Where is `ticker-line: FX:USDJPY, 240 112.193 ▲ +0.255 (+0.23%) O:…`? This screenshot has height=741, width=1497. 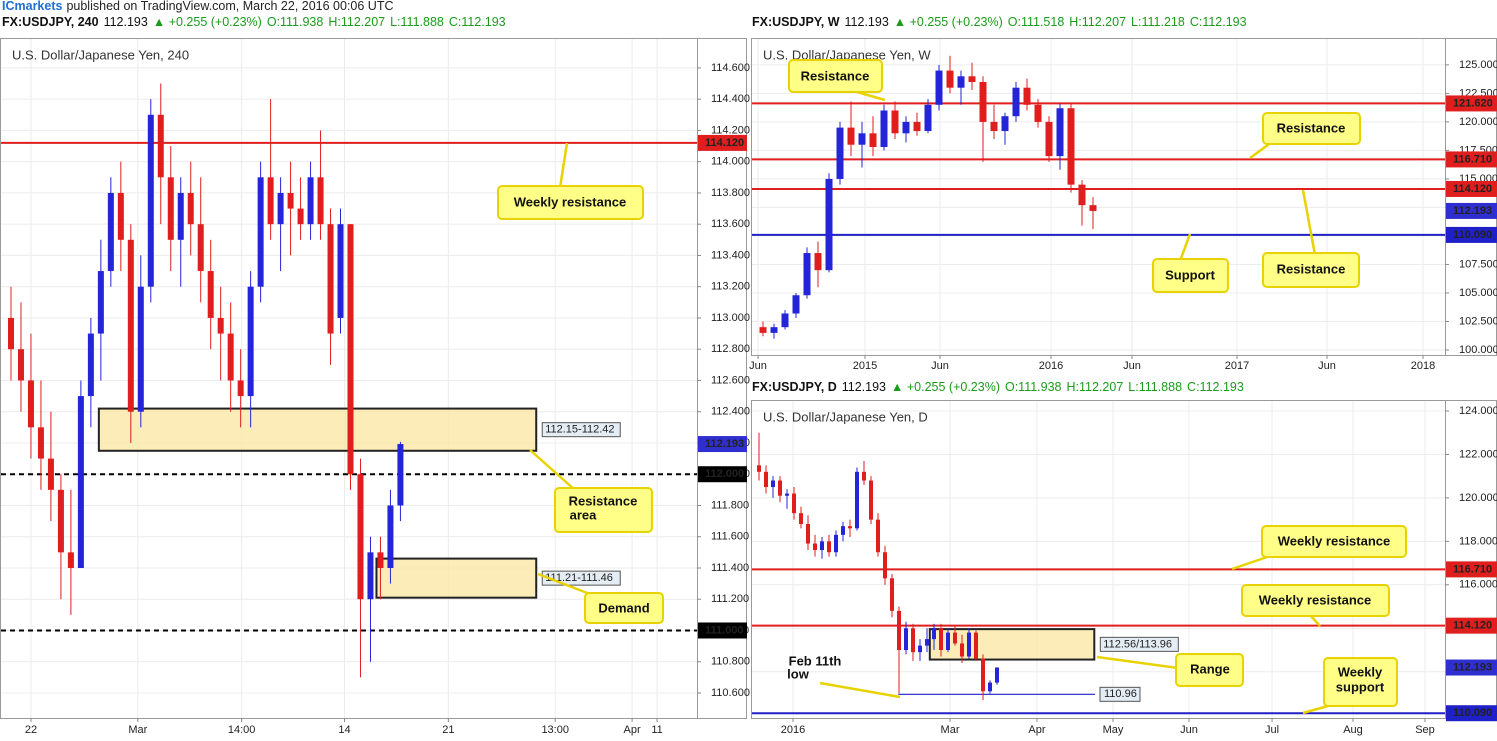
ticker-line: FX:USDJPY, 240 112.193 ▲ +0.255 (+0.23%) O:… is located at coordinates (254, 22).